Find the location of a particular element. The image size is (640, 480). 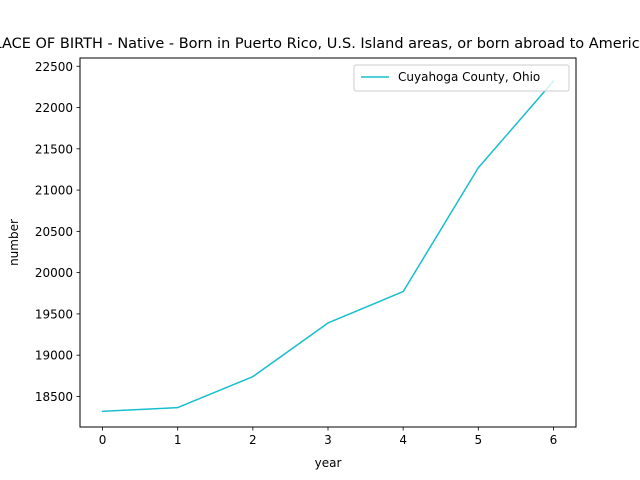

y-tick-label: 18500 is located at coordinates (54, 397).